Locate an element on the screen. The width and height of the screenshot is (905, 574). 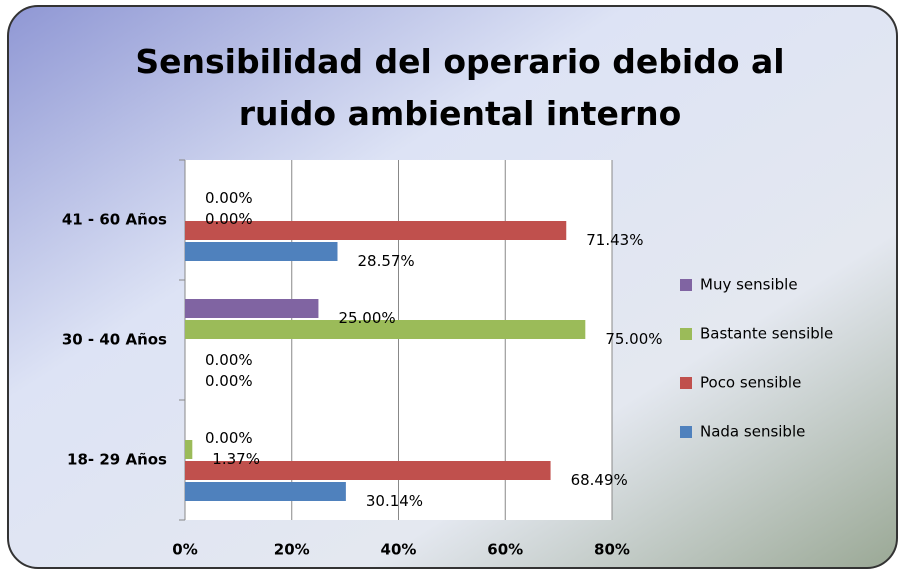
x-tick-label: 40% is located at coordinates (399, 550).